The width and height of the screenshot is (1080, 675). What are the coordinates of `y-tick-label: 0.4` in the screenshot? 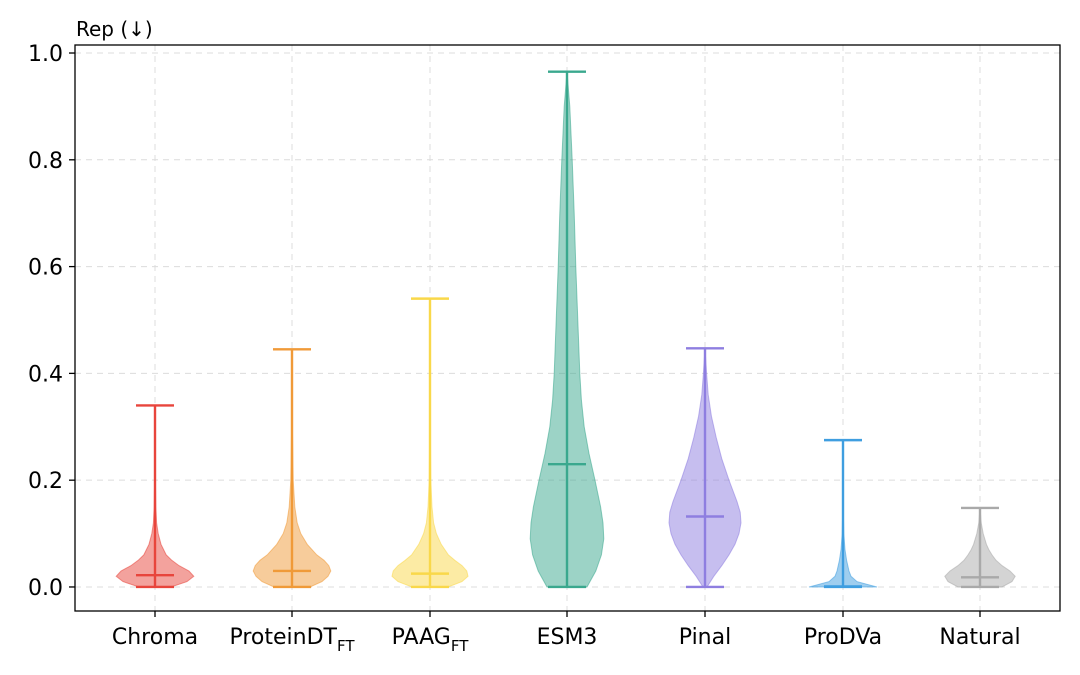 It's located at (45, 374).